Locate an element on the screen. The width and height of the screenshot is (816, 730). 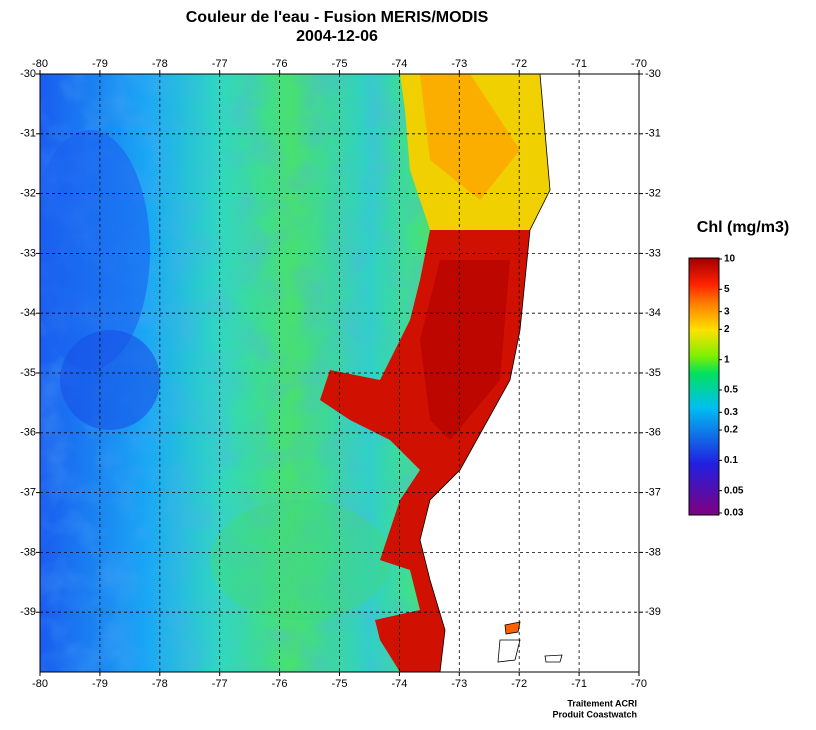
credit: Traitement ACRI is located at coordinates (602, 703).